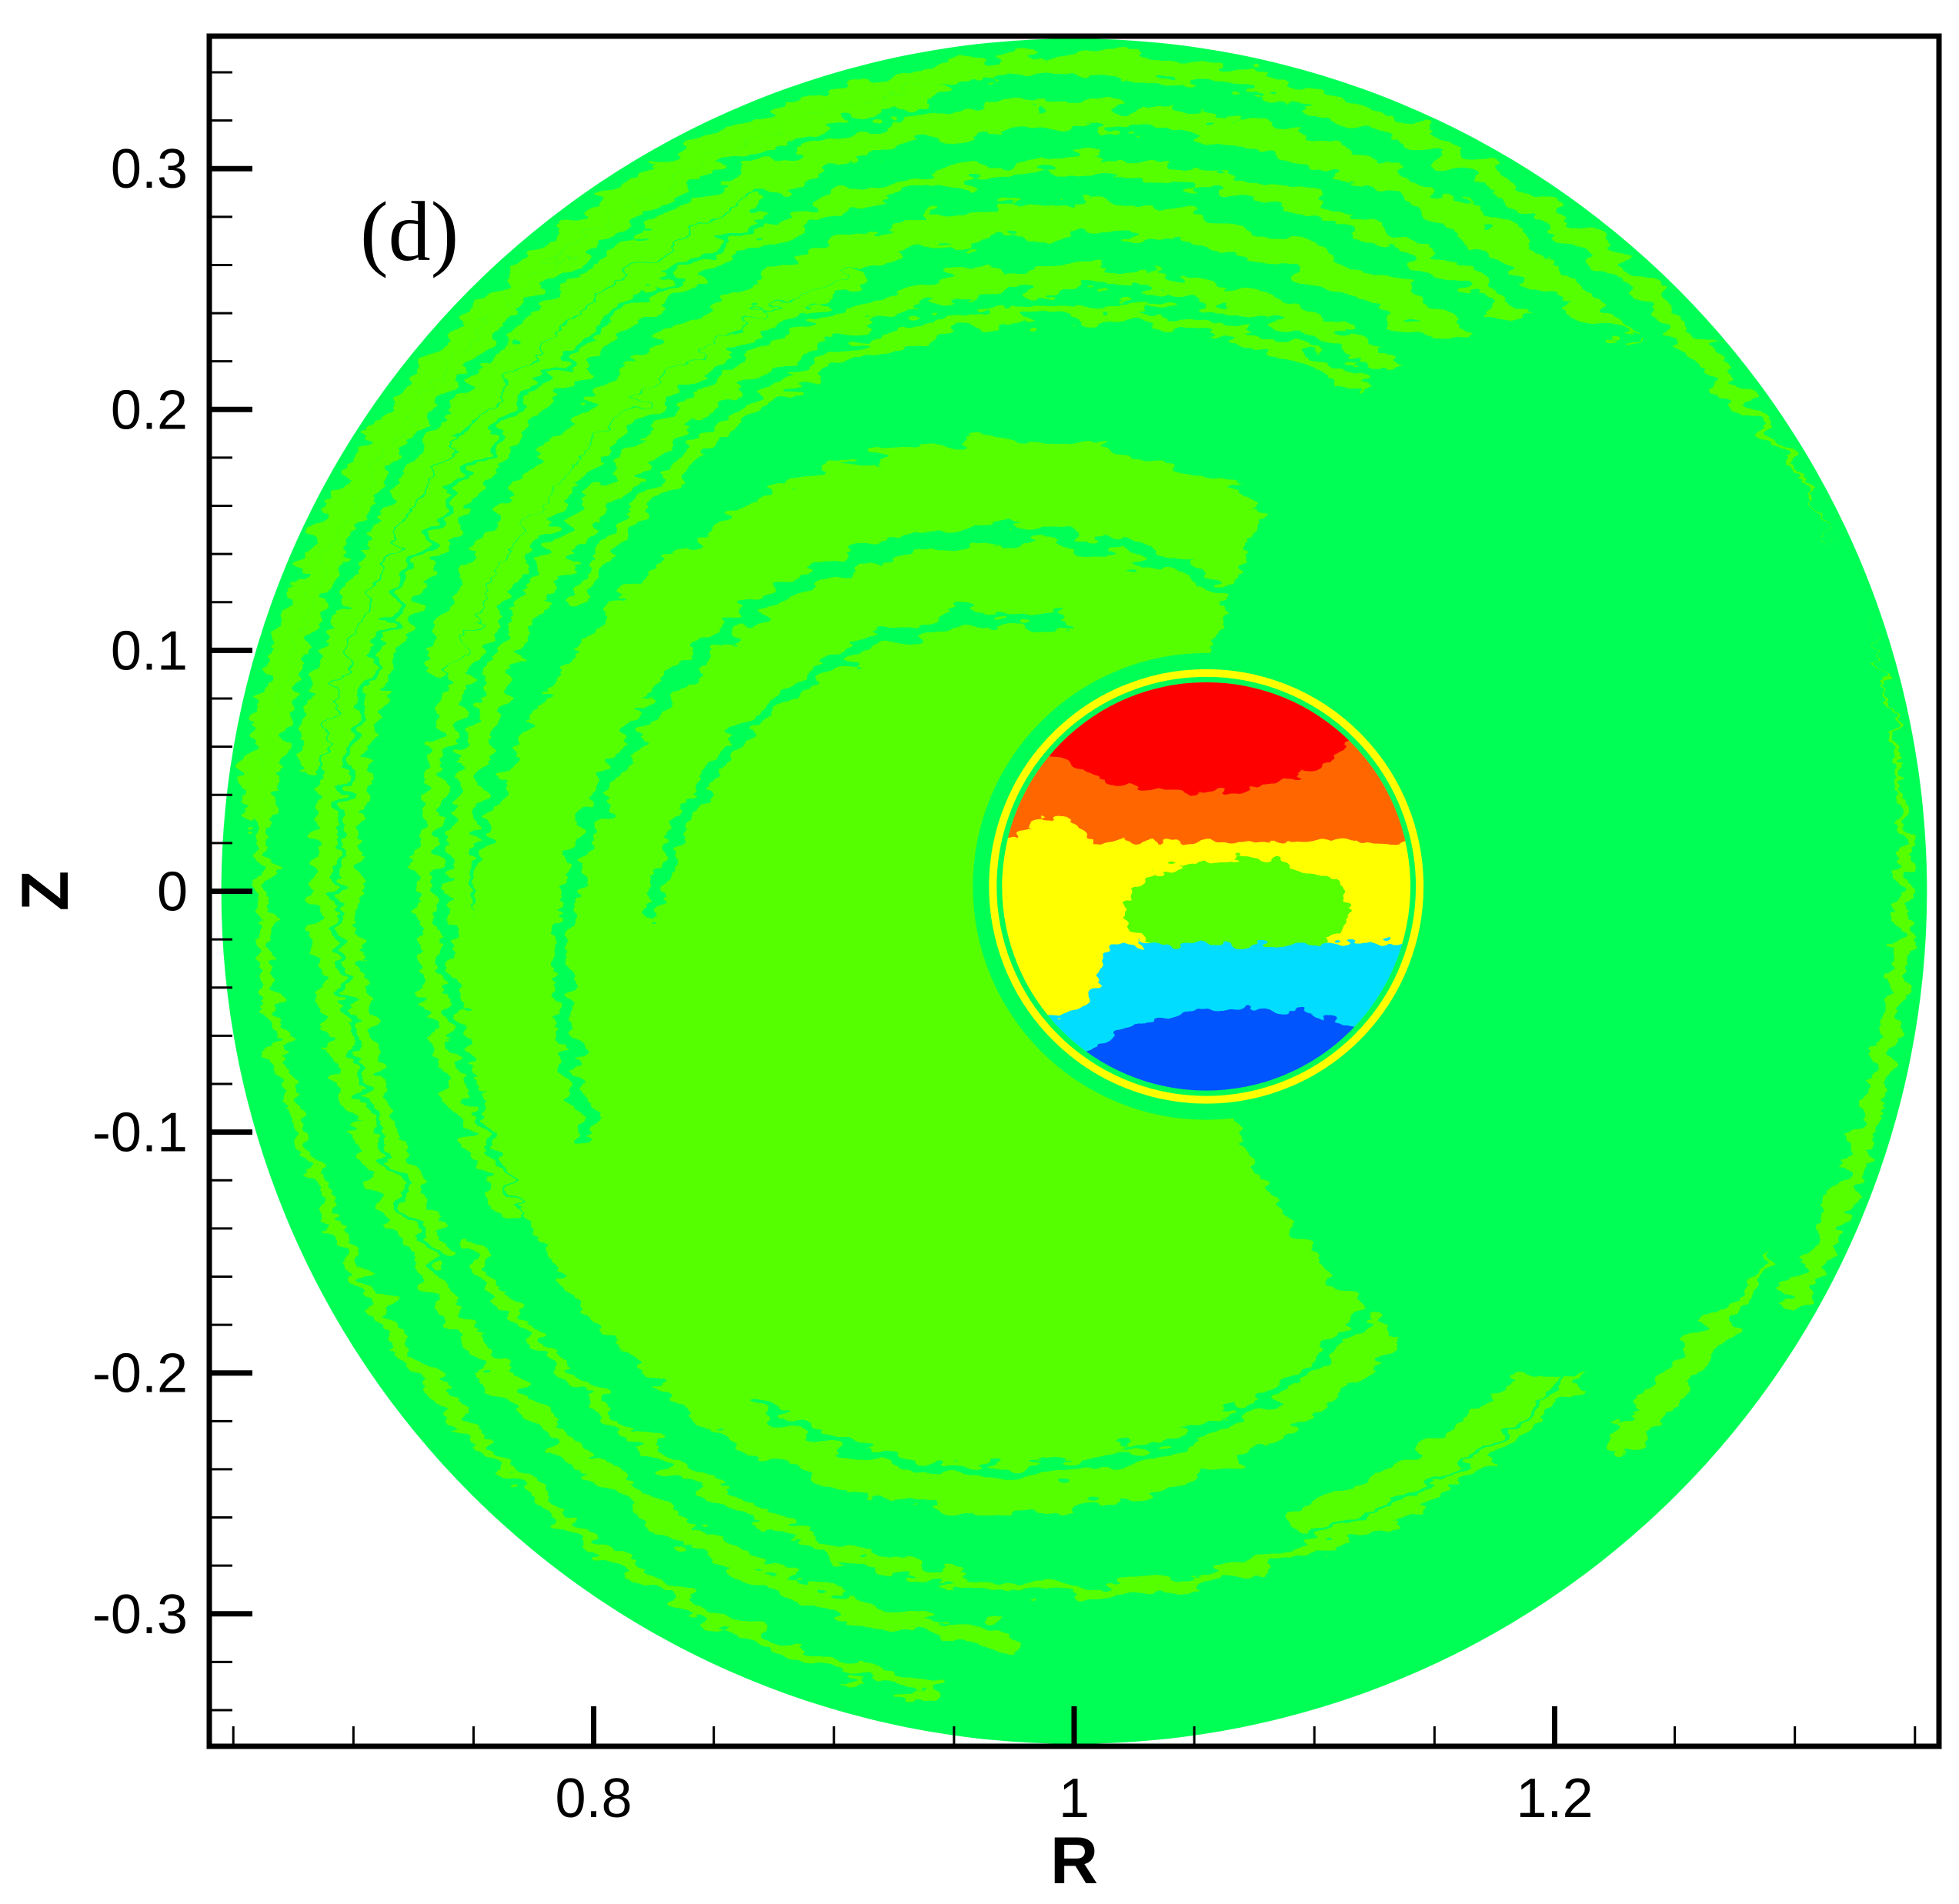 The image size is (1959, 1904). What do you see at coordinates (149, 651) in the screenshot?
I see `y-tick-label: 0.1` at bounding box center [149, 651].